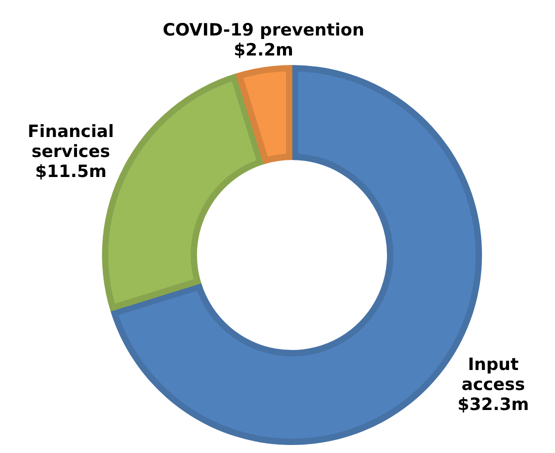  I want to click on data-label: $11.5m, so click(71, 172).